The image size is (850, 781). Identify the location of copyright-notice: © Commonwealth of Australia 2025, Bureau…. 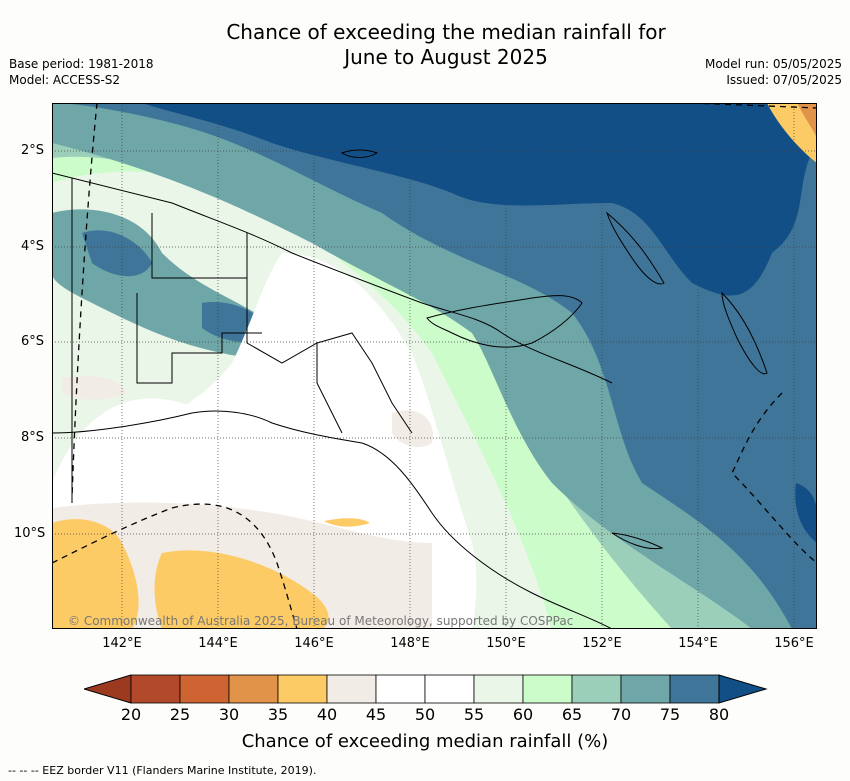
(321, 621).